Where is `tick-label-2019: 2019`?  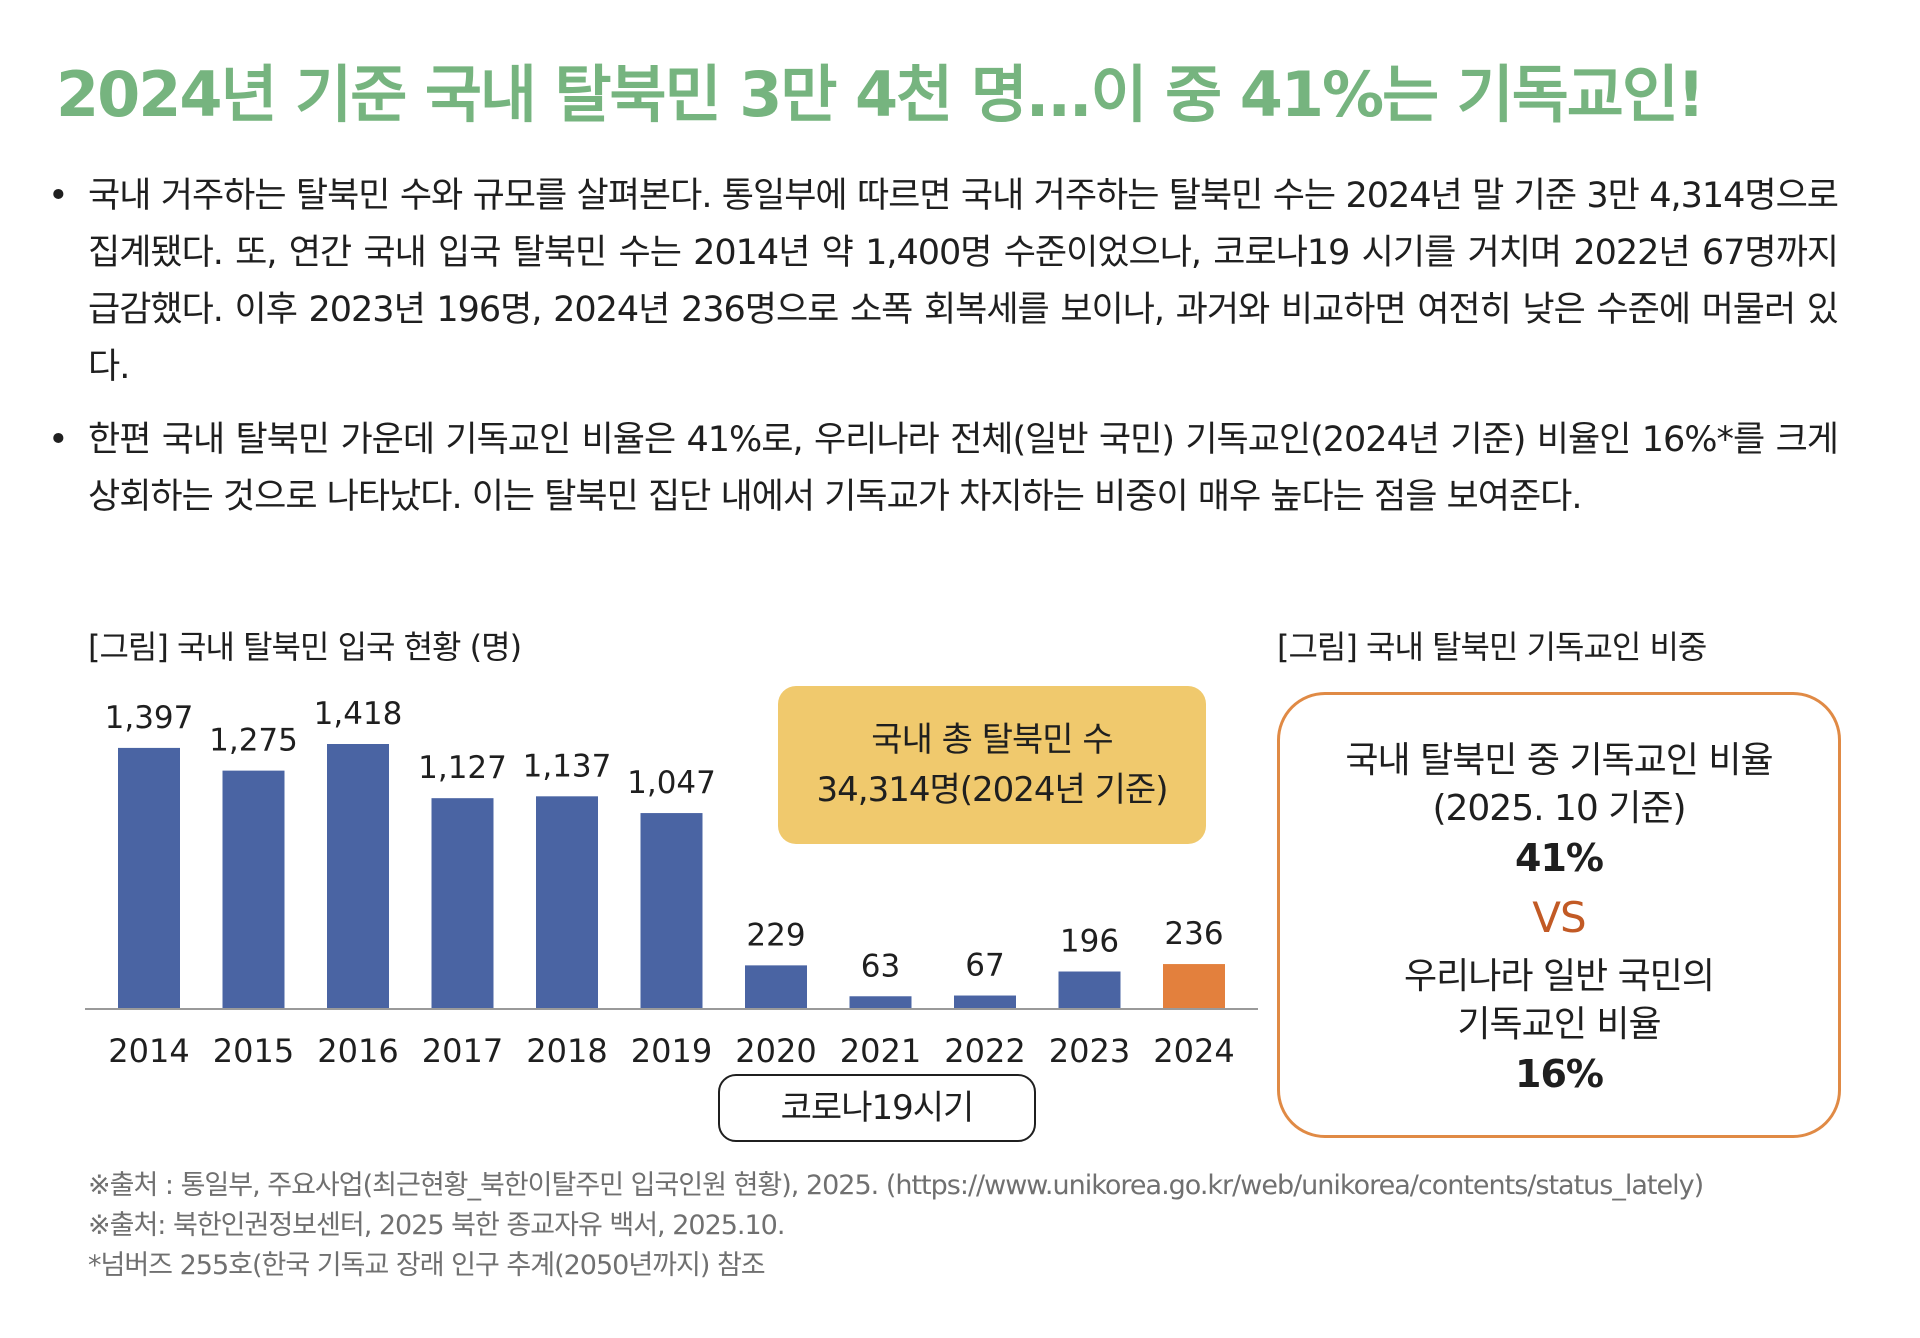
tick-label-2019: 2019 is located at coordinates (671, 1051).